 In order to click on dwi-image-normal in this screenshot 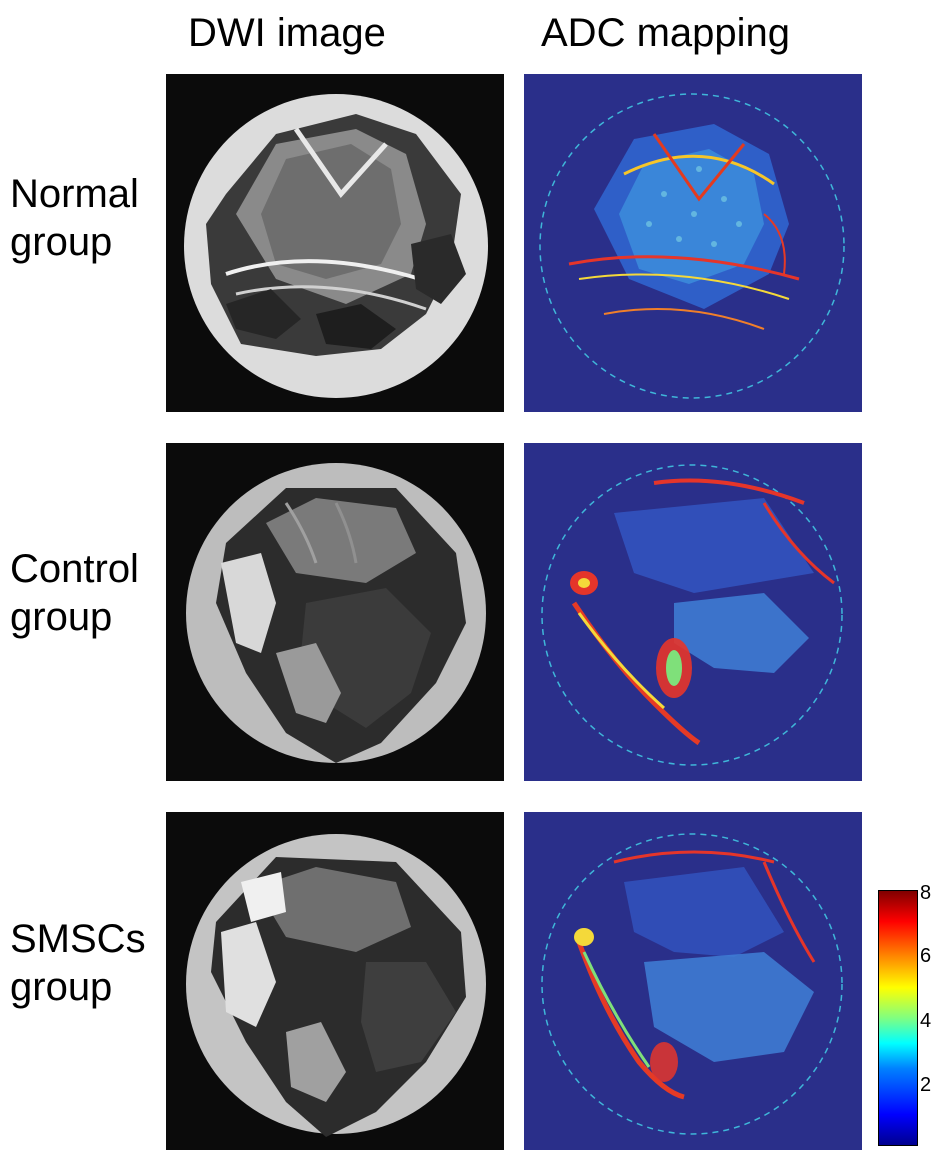, I will do `click(335, 243)`.